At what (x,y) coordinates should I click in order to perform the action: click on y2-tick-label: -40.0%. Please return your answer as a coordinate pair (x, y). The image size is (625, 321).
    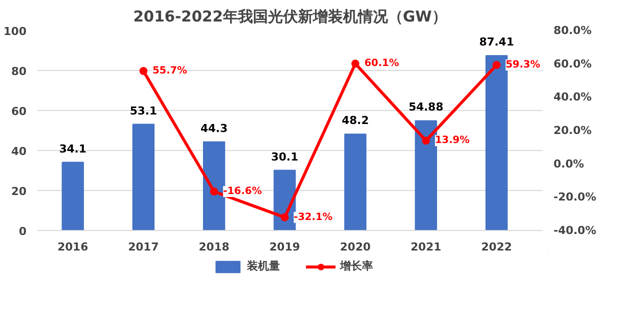
    Looking at the image, I should click on (575, 230).